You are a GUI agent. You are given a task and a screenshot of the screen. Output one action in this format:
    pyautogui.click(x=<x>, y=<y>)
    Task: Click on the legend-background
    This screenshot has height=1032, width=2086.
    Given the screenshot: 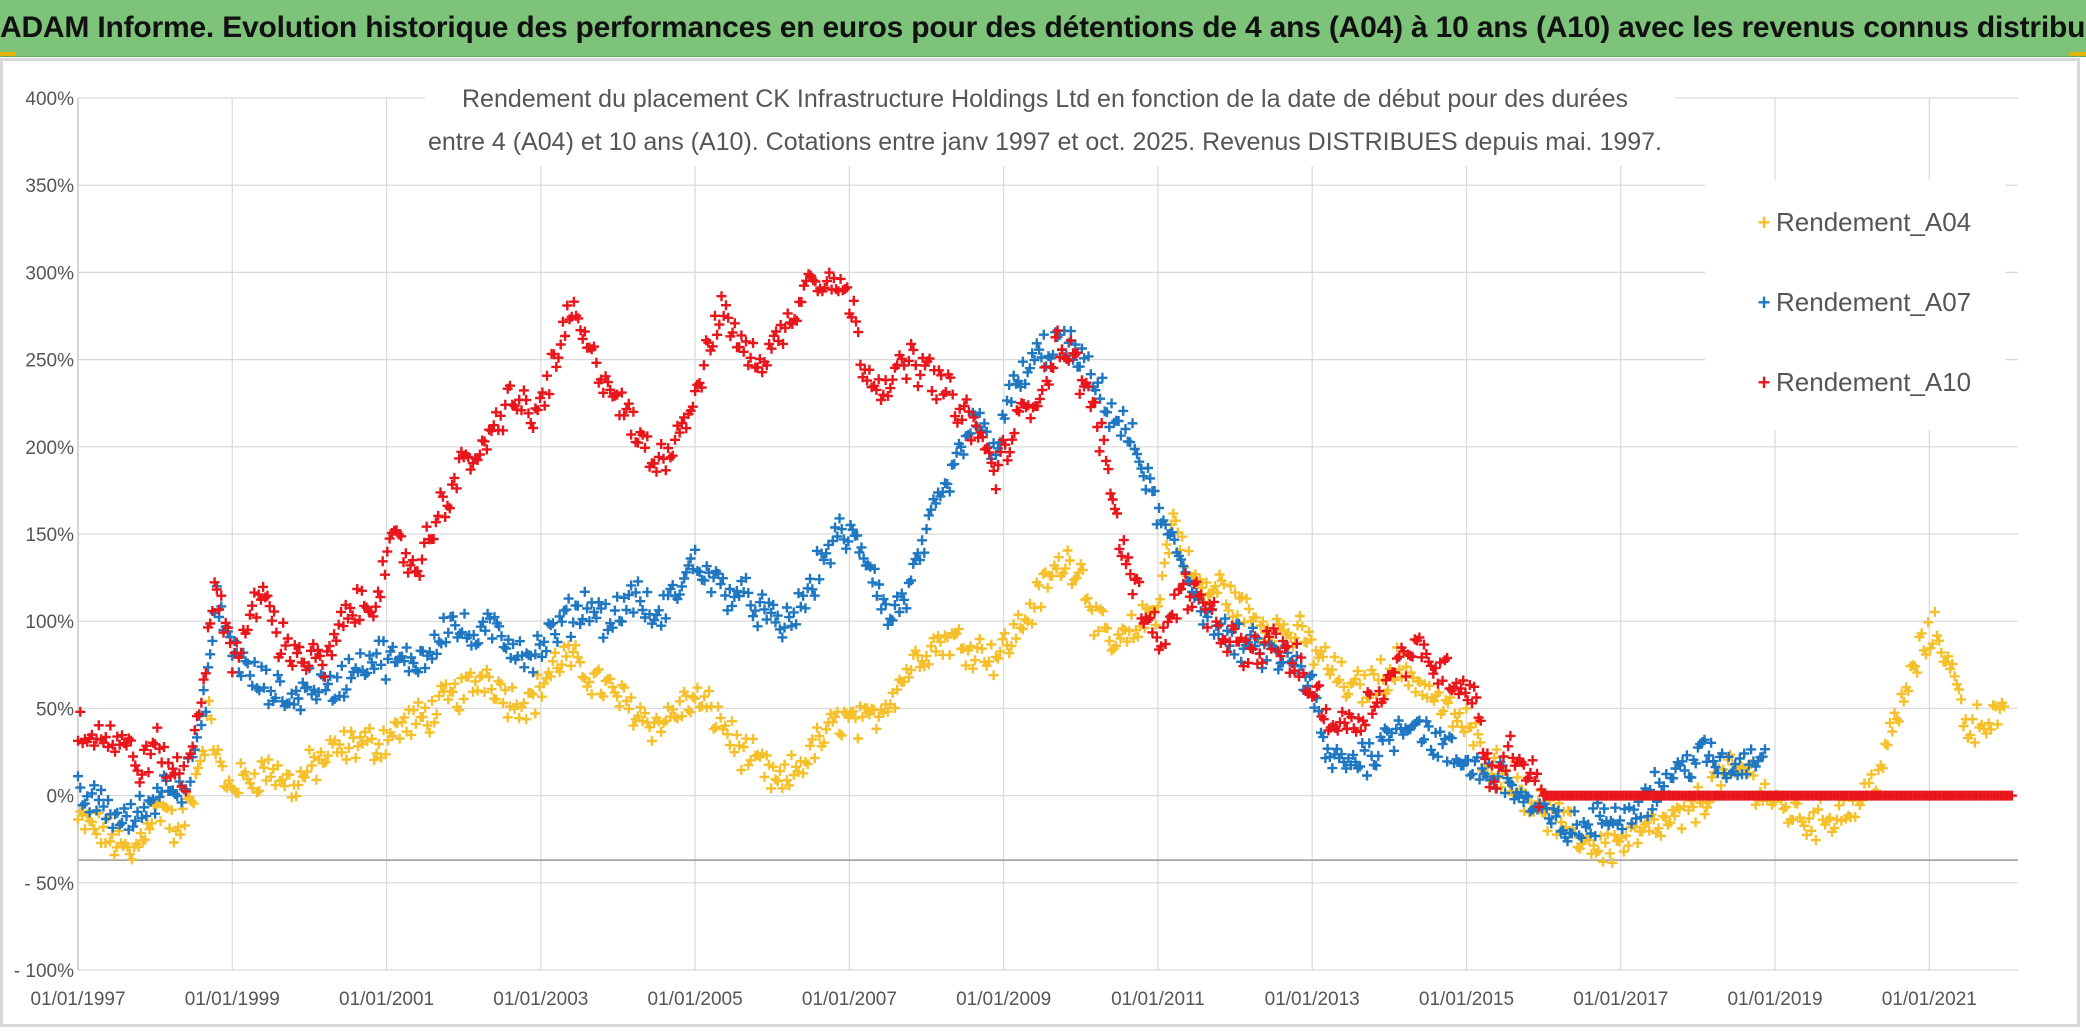 What is the action you would take?
    pyautogui.click(x=1855, y=305)
    